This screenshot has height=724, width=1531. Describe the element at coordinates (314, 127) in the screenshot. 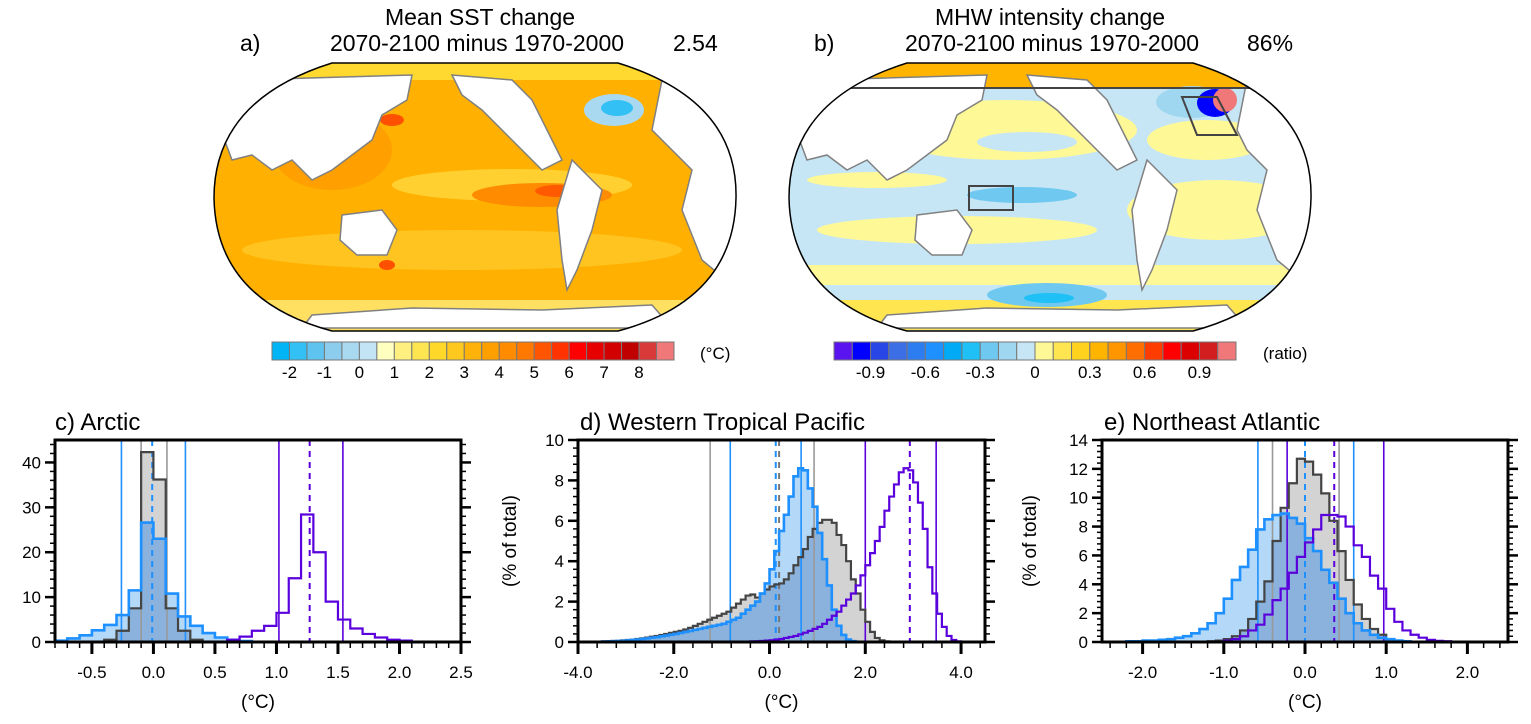

I see `map-a-eurasia` at that location.